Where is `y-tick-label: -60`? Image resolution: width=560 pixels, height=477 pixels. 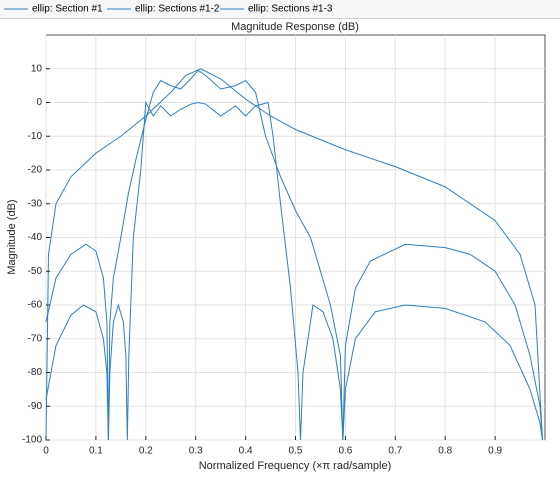
y-tick-label: -60 is located at coordinates (35, 305).